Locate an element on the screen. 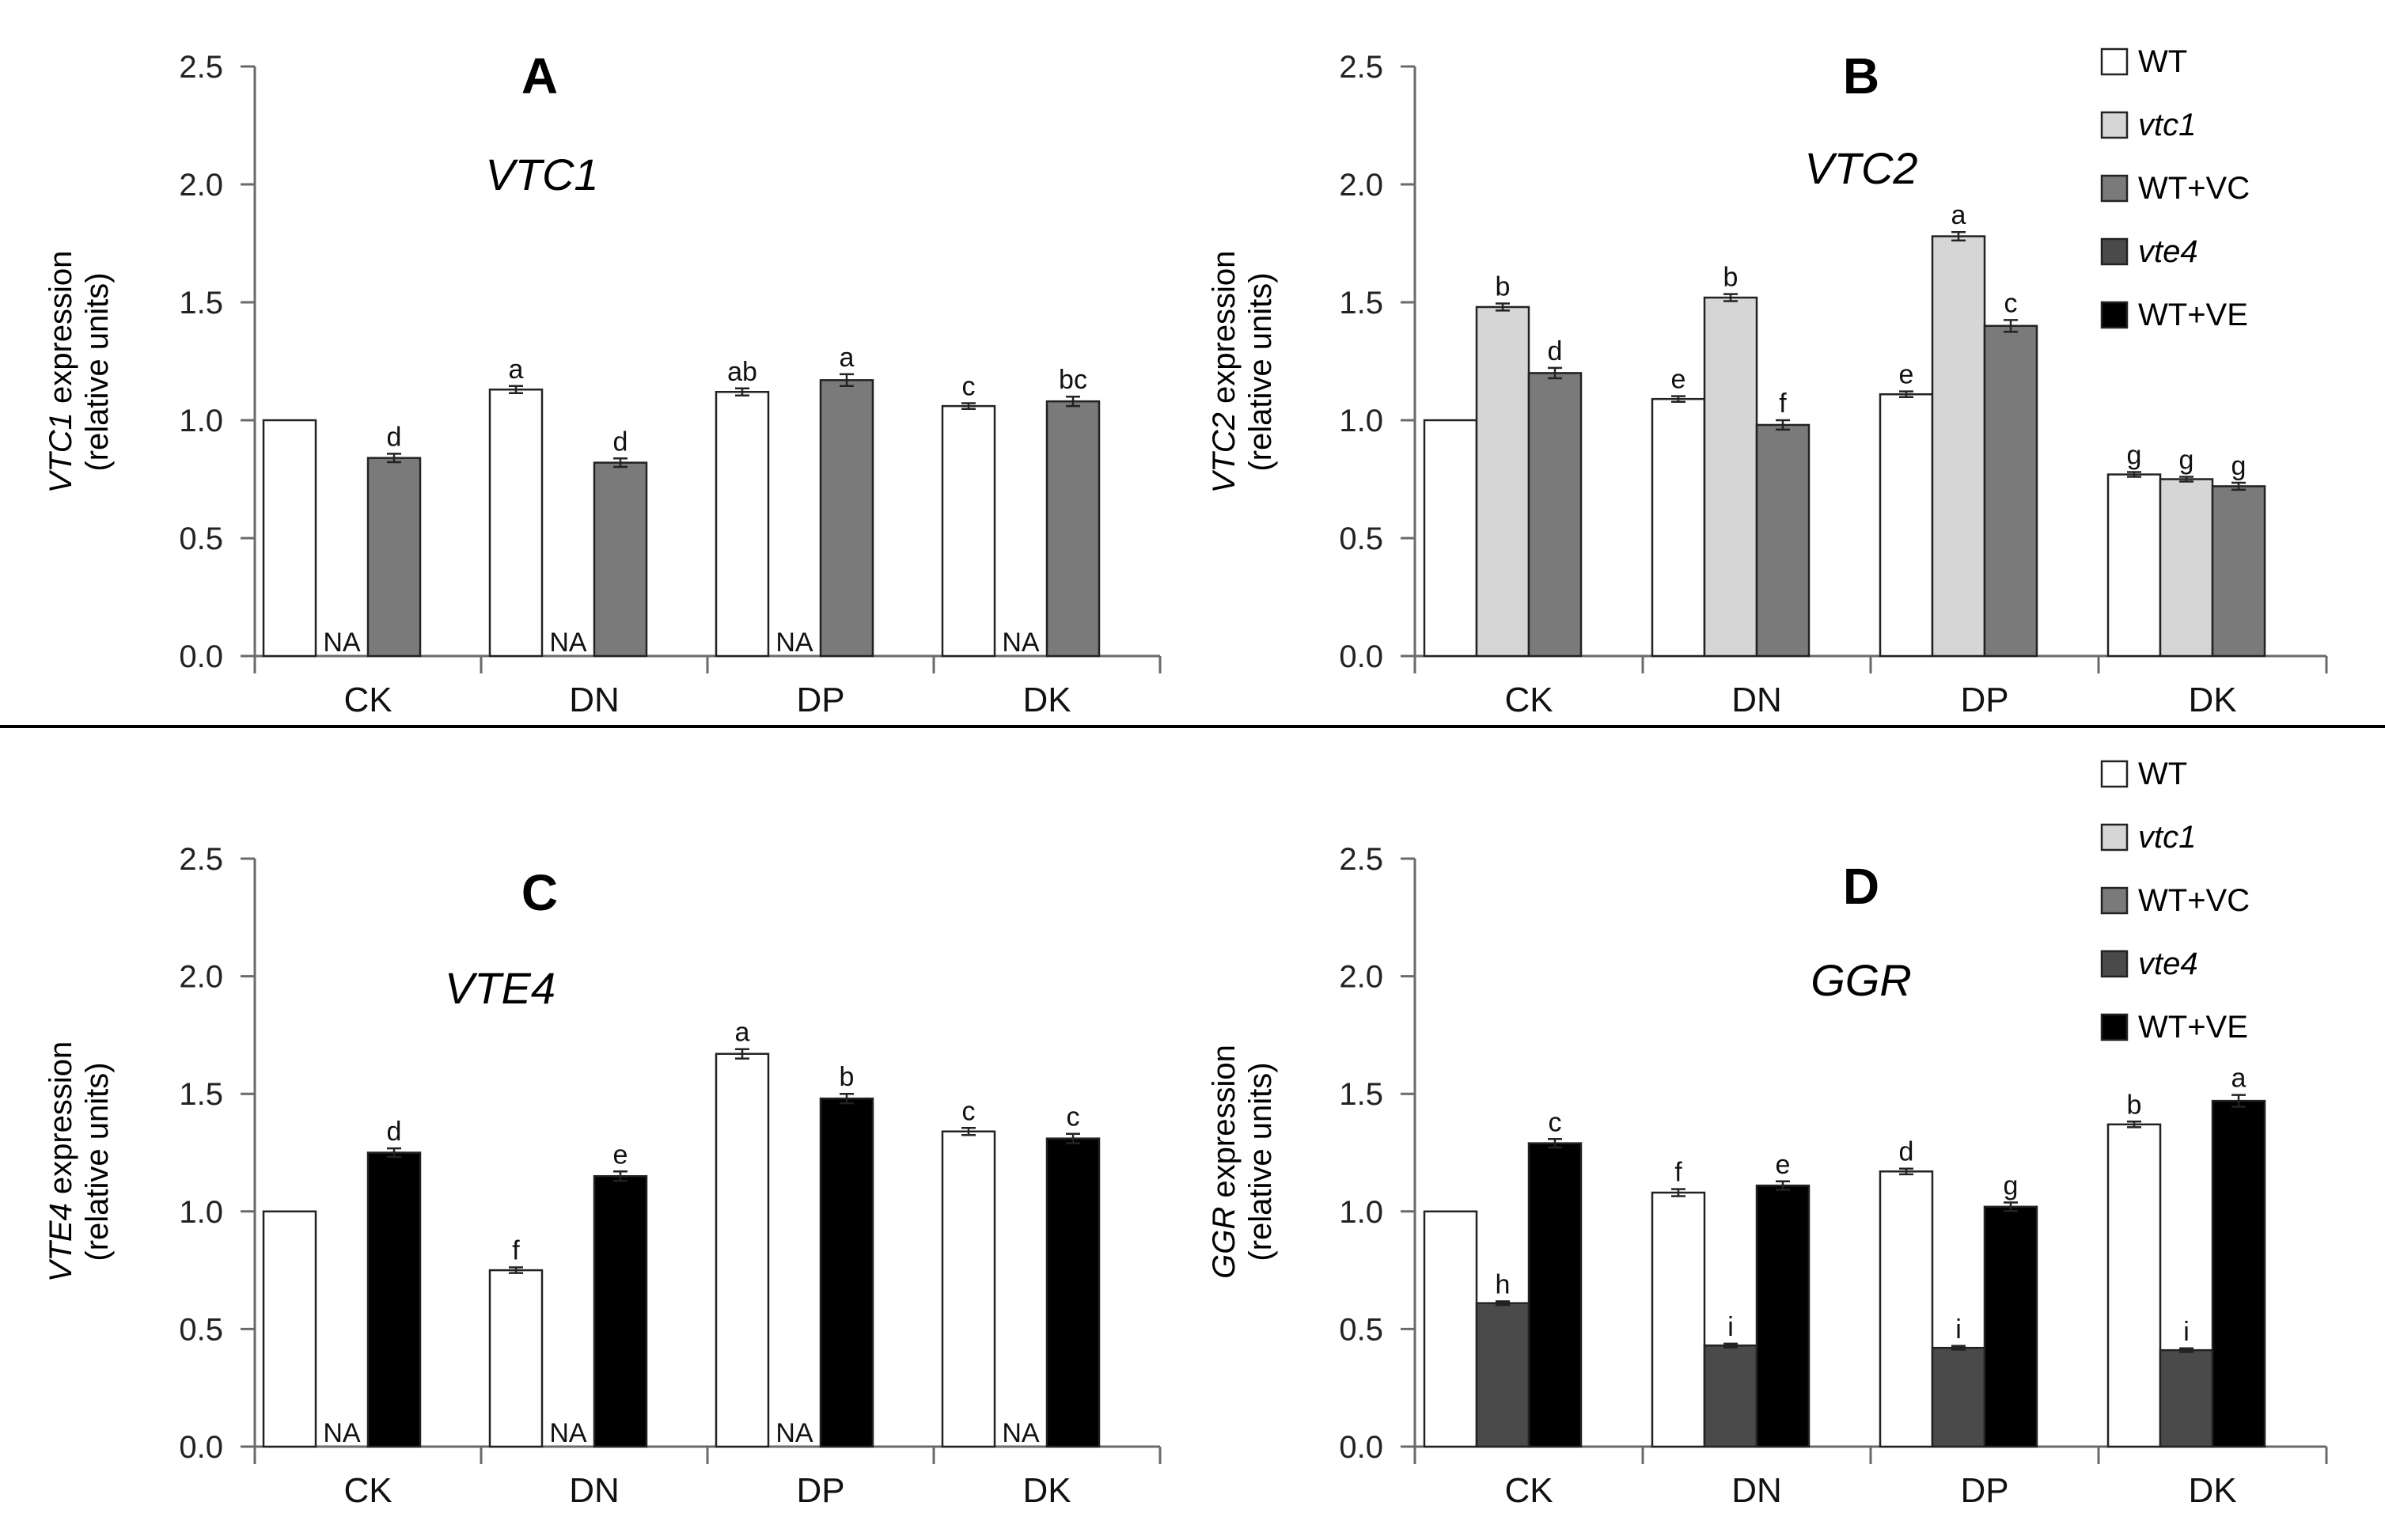  y-axis-label-line1: VTC2 expression is located at coordinates (1225, 372).